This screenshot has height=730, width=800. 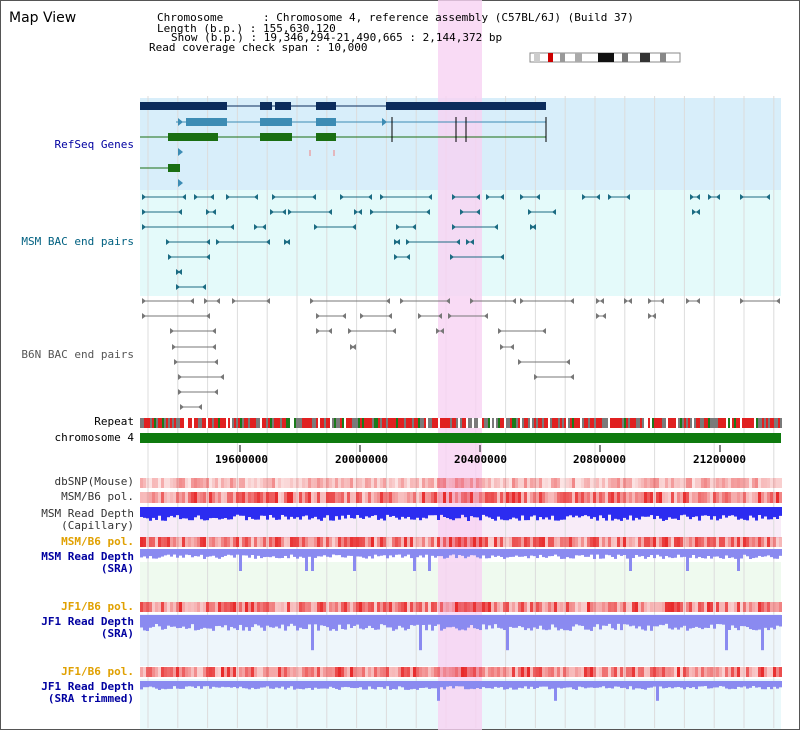 What do you see at coordinates (180, 122) in the screenshot?
I see `strand-arrow` at bounding box center [180, 122].